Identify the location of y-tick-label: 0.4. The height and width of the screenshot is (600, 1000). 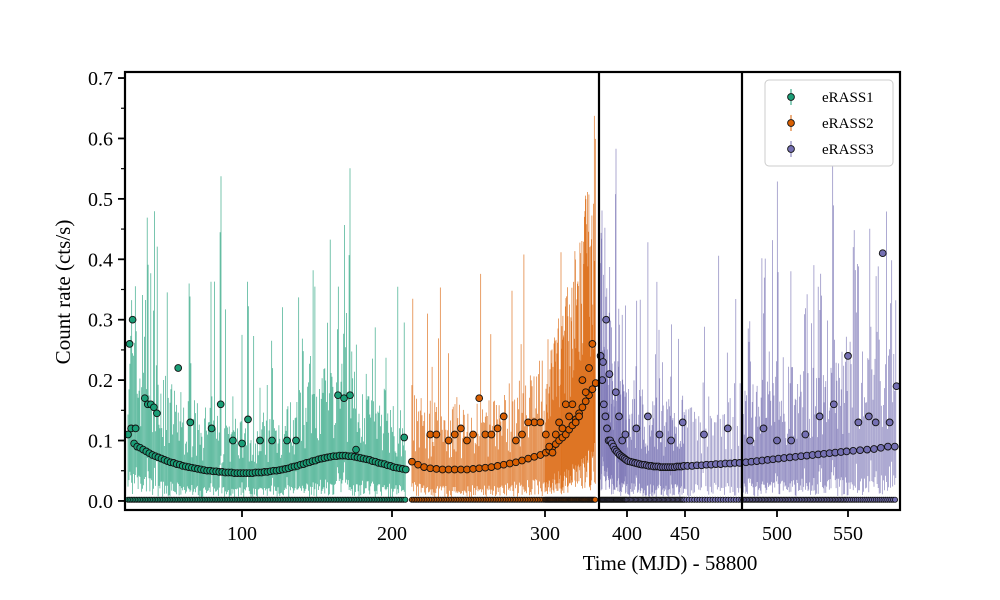
(100, 260).